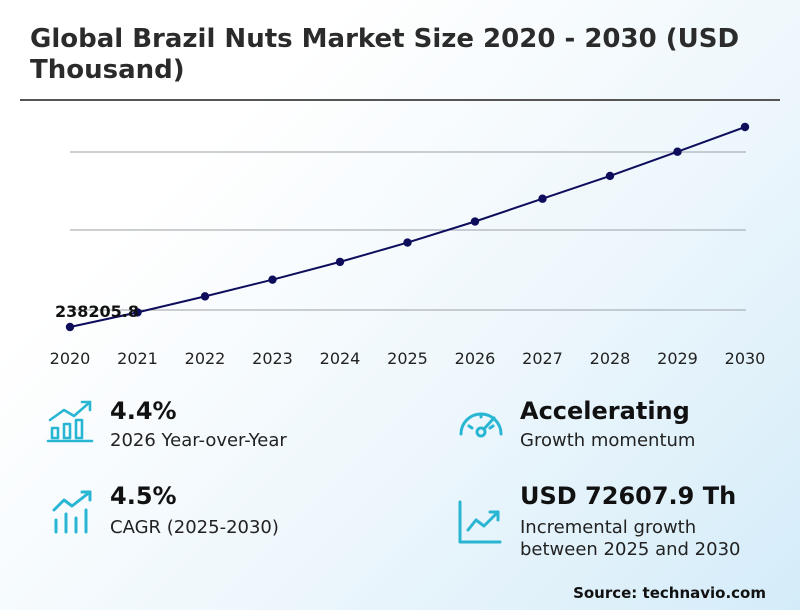 The height and width of the screenshot is (610, 800). What do you see at coordinates (194, 527) in the screenshot?
I see `cagr-label: CAGR (2025-2030)` at bounding box center [194, 527].